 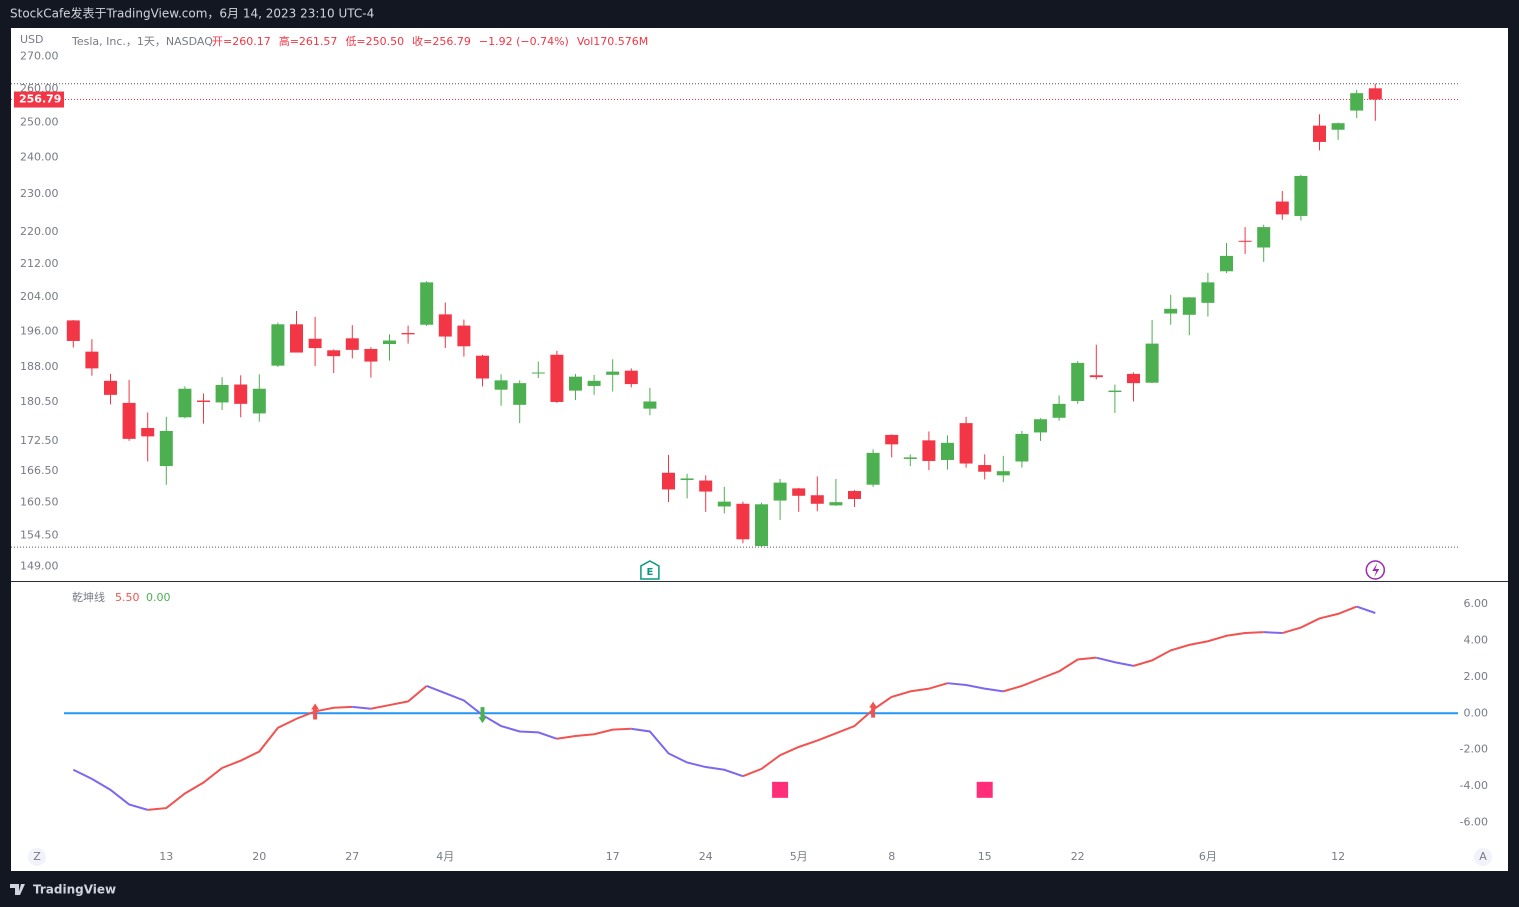 What do you see at coordinates (445, 856) in the screenshot?
I see `x-tick-label: 4月` at bounding box center [445, 856].